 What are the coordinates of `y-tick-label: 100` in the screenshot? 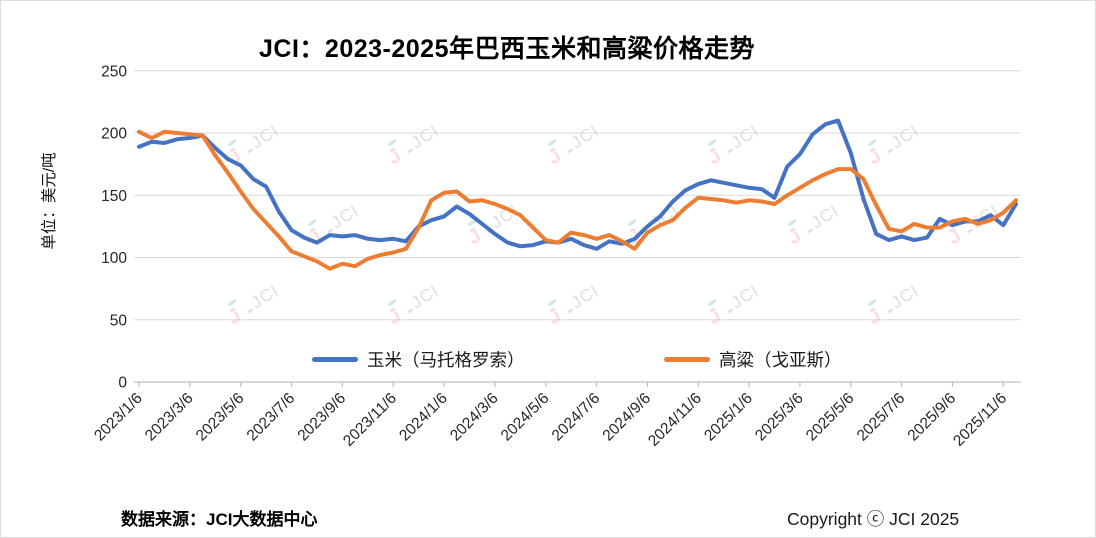 It's located at (114, 258).